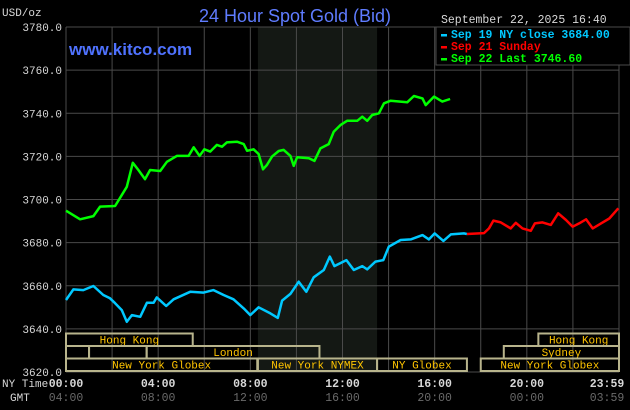 The height and width of the screenshot is (410, 630). What do you see at coordinates (607, 384) in the screenshot?
I see `x-tick-ny: 23:59` at bounding box center [607, 384].